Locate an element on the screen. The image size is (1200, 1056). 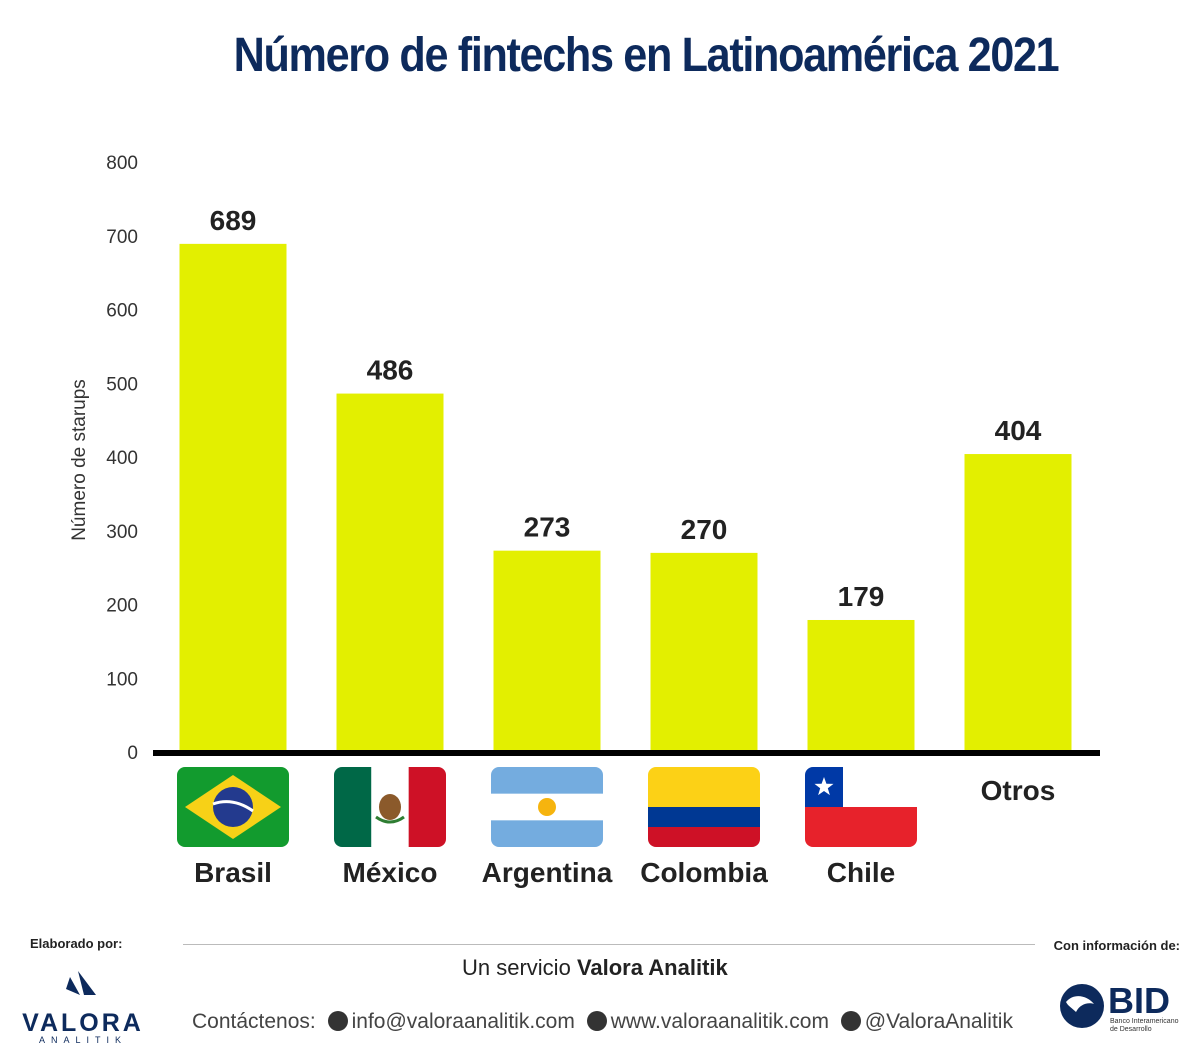
x-category-label: México is located at coordinates (390, 872).